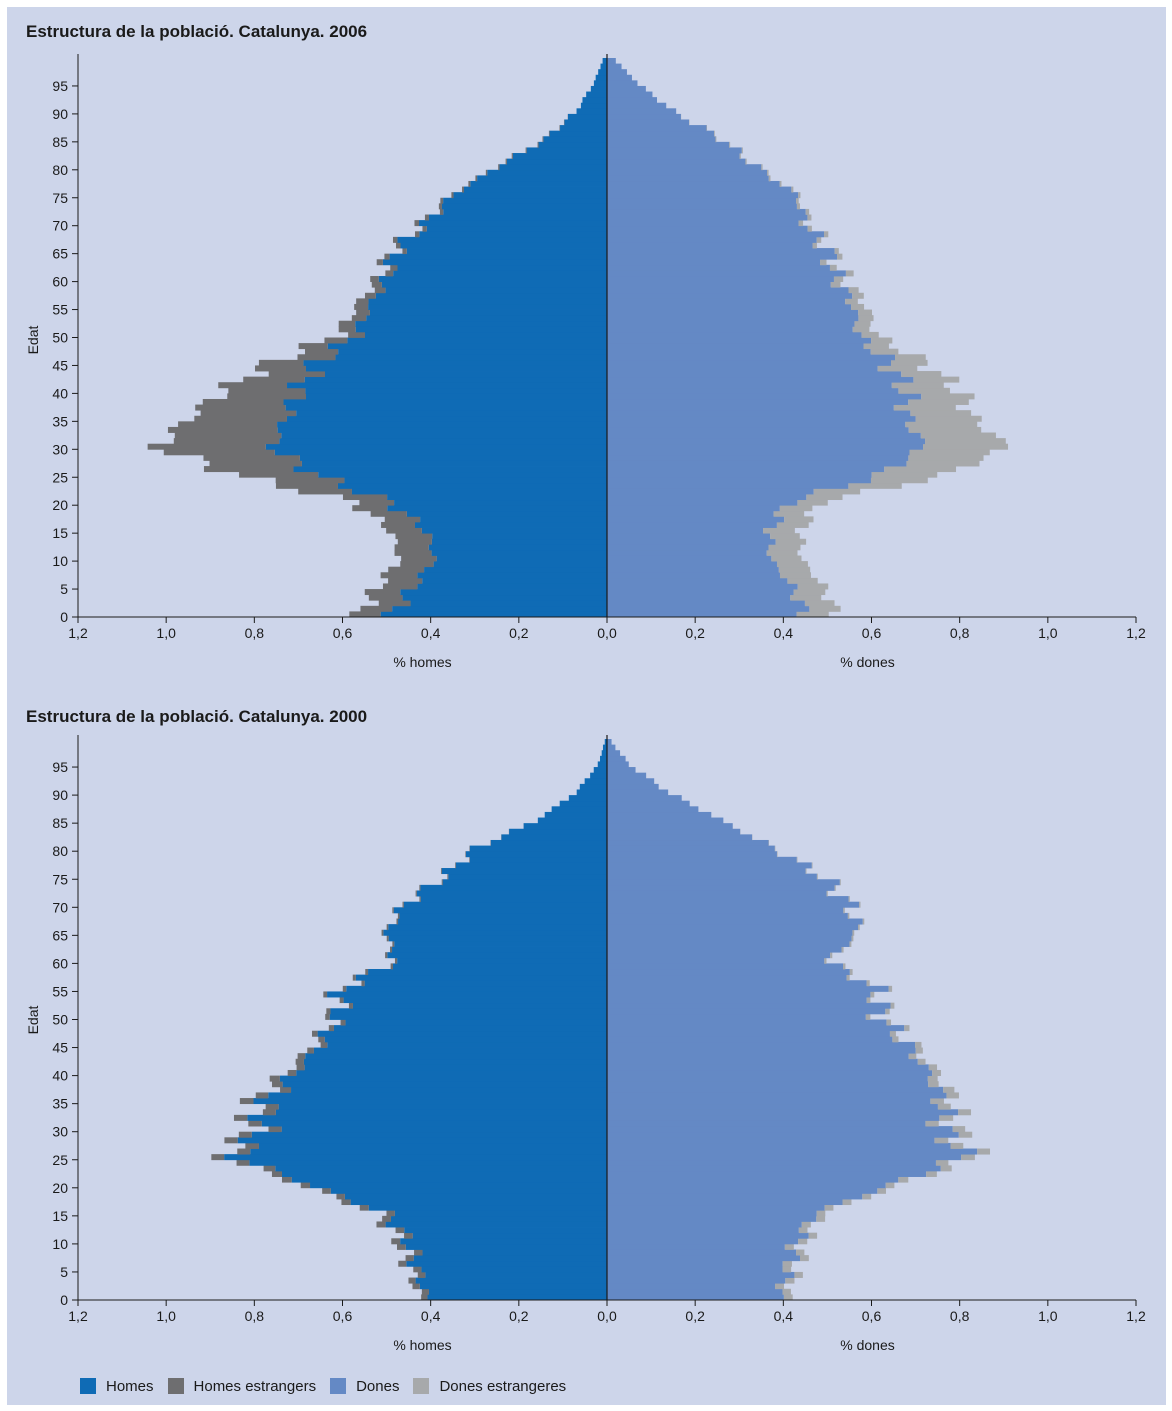 This screenshot has width=1172, height=1411. Describe the element at coordinates (60, 1132) in the screenshot. I see `y-tick-label-30: 30` at that location.